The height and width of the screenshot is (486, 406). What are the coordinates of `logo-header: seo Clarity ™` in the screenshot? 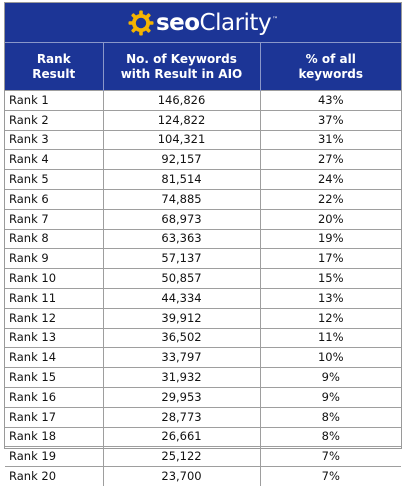 It's located at (203, 22).